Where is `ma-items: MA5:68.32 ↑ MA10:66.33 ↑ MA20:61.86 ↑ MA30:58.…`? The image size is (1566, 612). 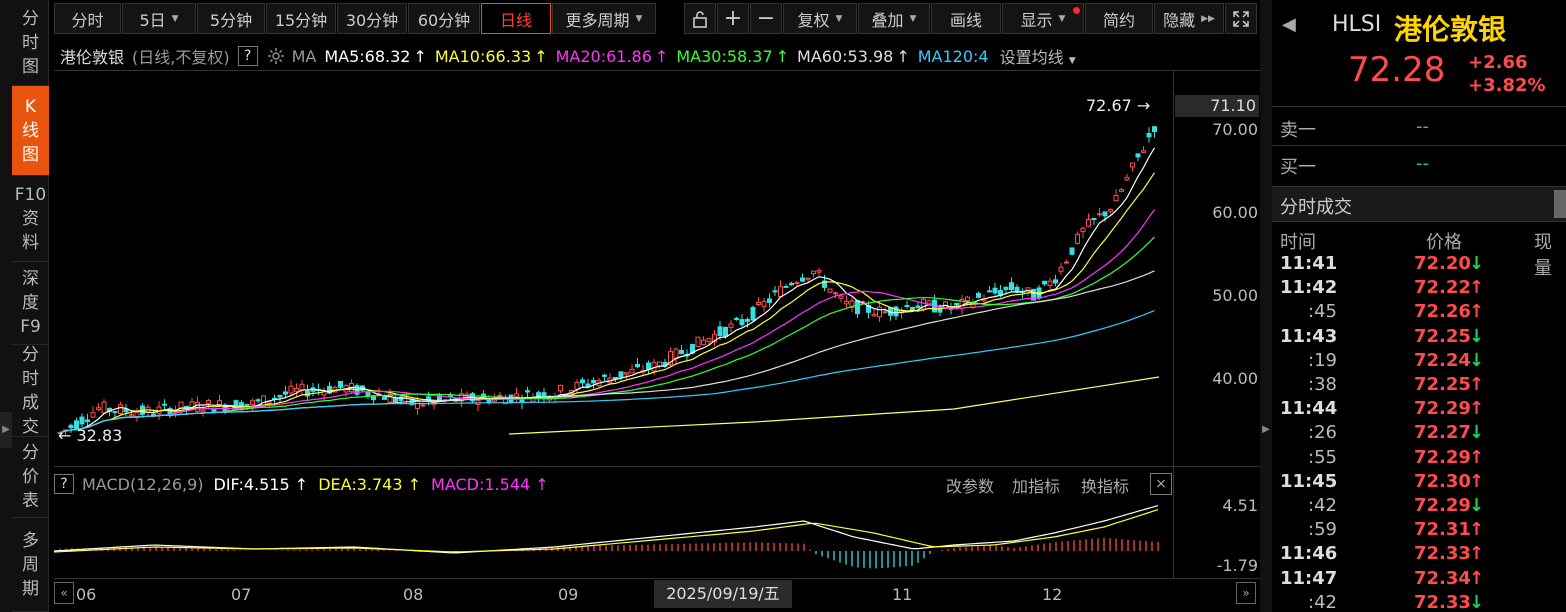 ma-items: MA5:68.32 ↑ MA10:66.33 ↑ MA20:61.86 ↑ MA30:58.… is located at coordinates (661, 56).